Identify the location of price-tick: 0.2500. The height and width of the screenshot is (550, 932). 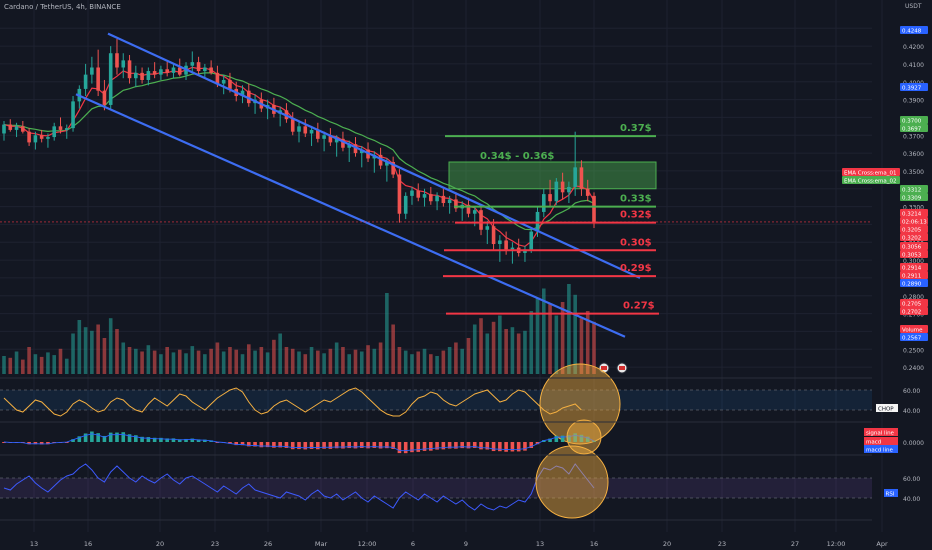
(913, 350).